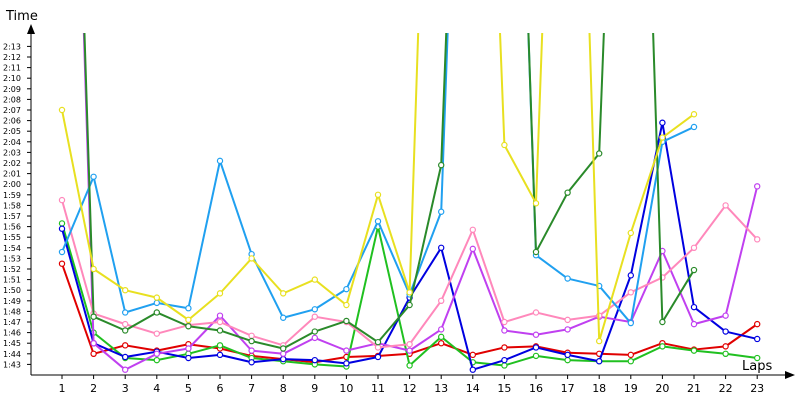 The image size is (800, 400). Describe the element at coordinates (283, 388) in the screenshot. I see `x-tick-label: 8` at that location.